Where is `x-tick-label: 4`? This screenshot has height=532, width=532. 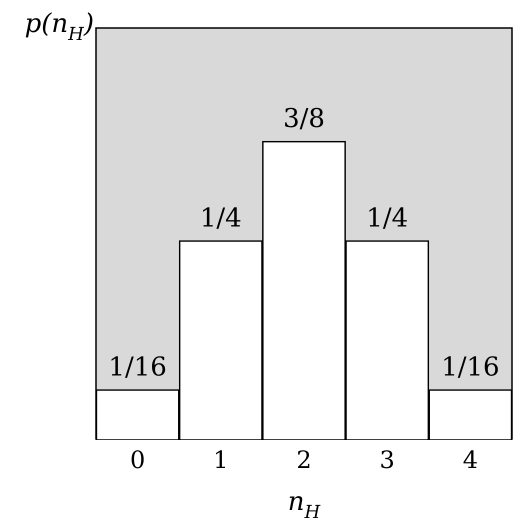
x-tick-label: 4 is located at coordinates (470, 460).